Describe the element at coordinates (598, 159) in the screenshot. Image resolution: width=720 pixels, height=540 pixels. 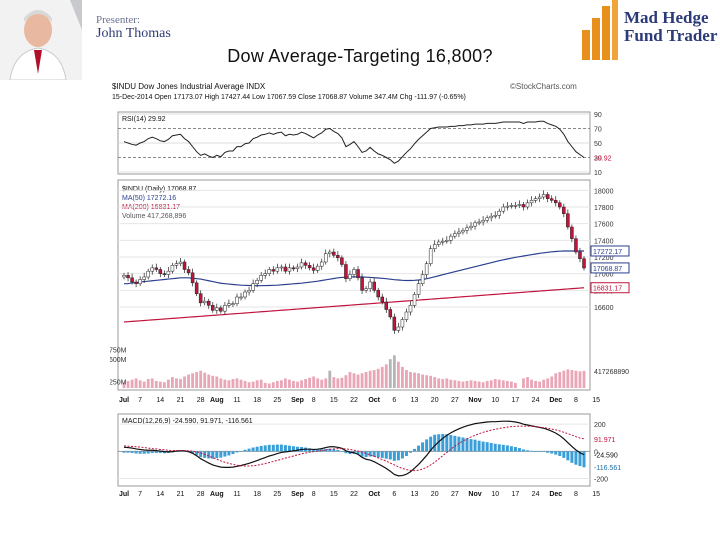
I see `rsi-tick-label: 30` at that location.